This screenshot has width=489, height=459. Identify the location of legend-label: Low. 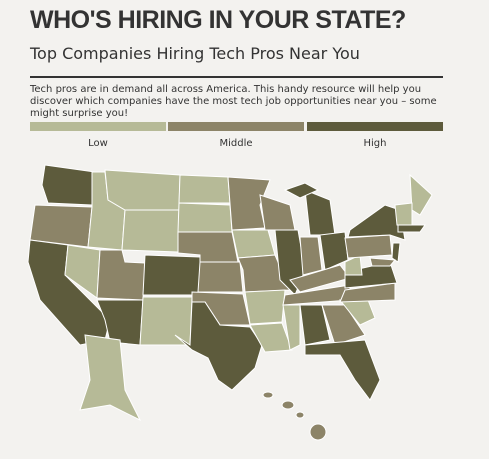
(98, 143).